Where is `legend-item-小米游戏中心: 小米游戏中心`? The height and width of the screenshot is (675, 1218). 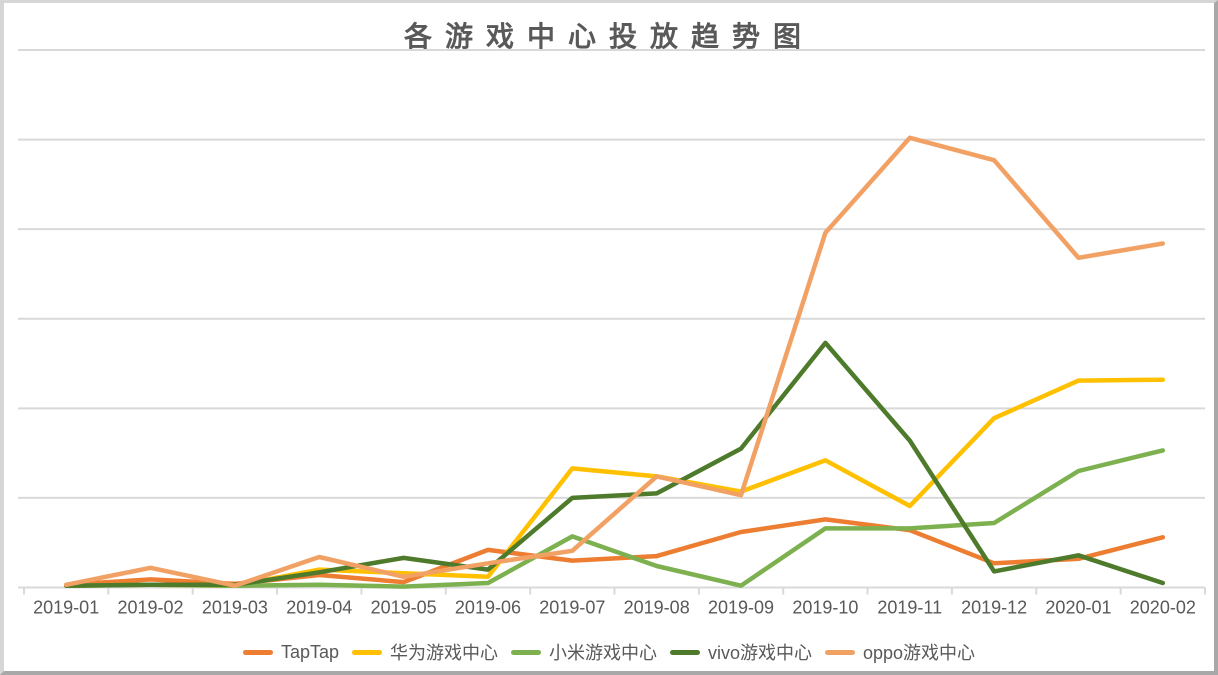
legend-item-小米游戏中心: 小米游戏中心 is located at coordinates (583, 652).